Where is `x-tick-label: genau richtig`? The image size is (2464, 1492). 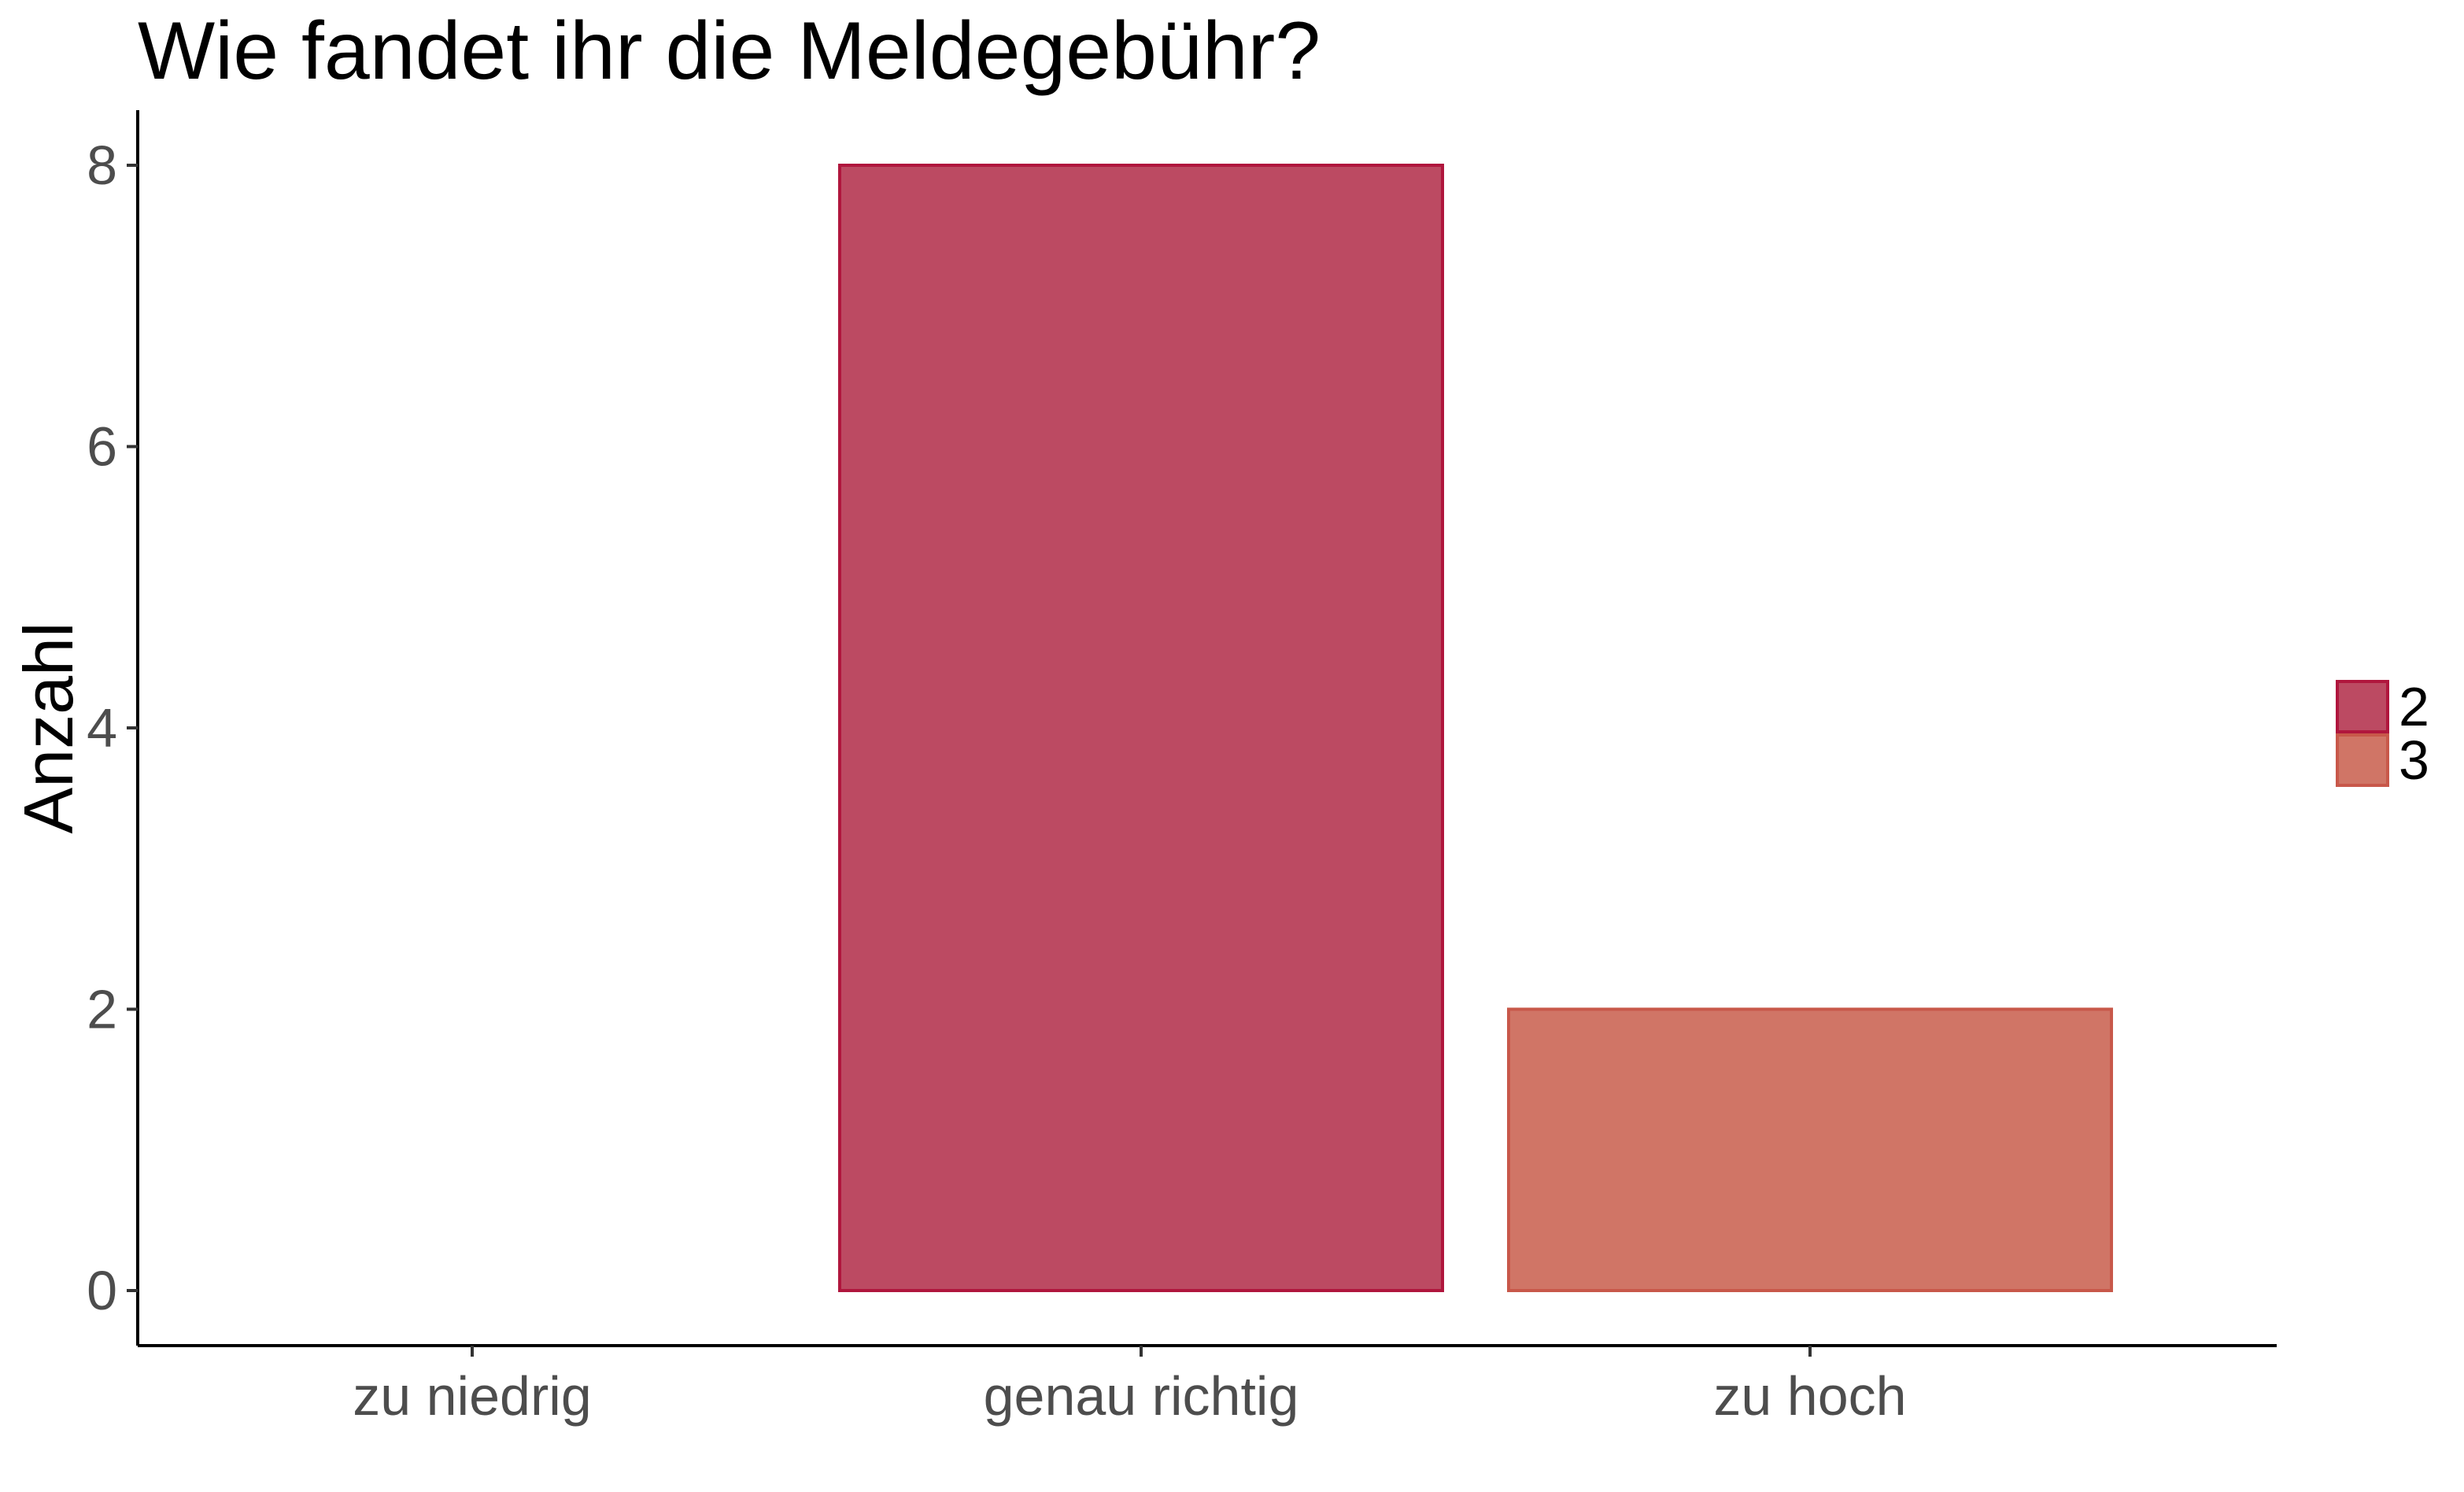
x-tick-label: genau richtig is located at coordinates (1142, 1396).